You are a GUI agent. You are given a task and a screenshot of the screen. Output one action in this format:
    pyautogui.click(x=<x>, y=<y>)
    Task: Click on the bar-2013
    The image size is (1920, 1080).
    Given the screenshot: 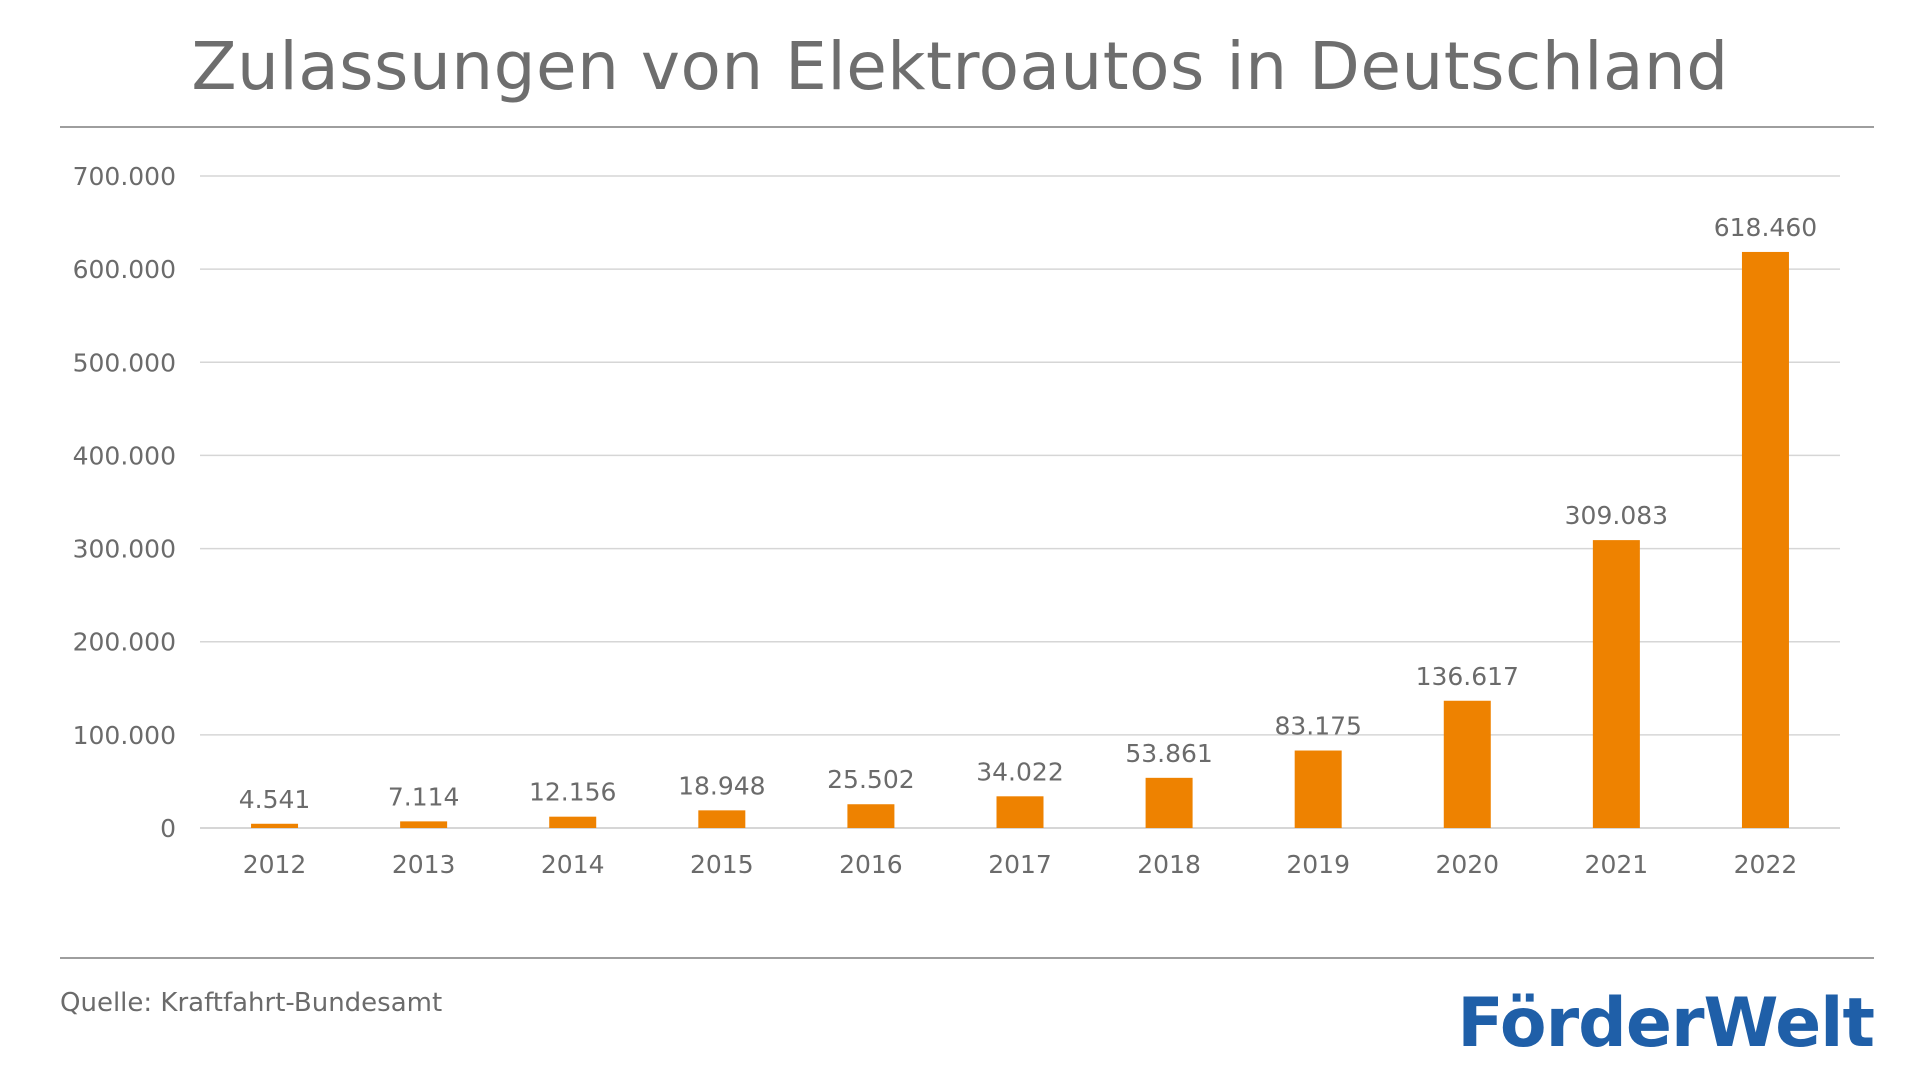 What is the action you would take?
    pyautogui.click(x=424, y=824)
    